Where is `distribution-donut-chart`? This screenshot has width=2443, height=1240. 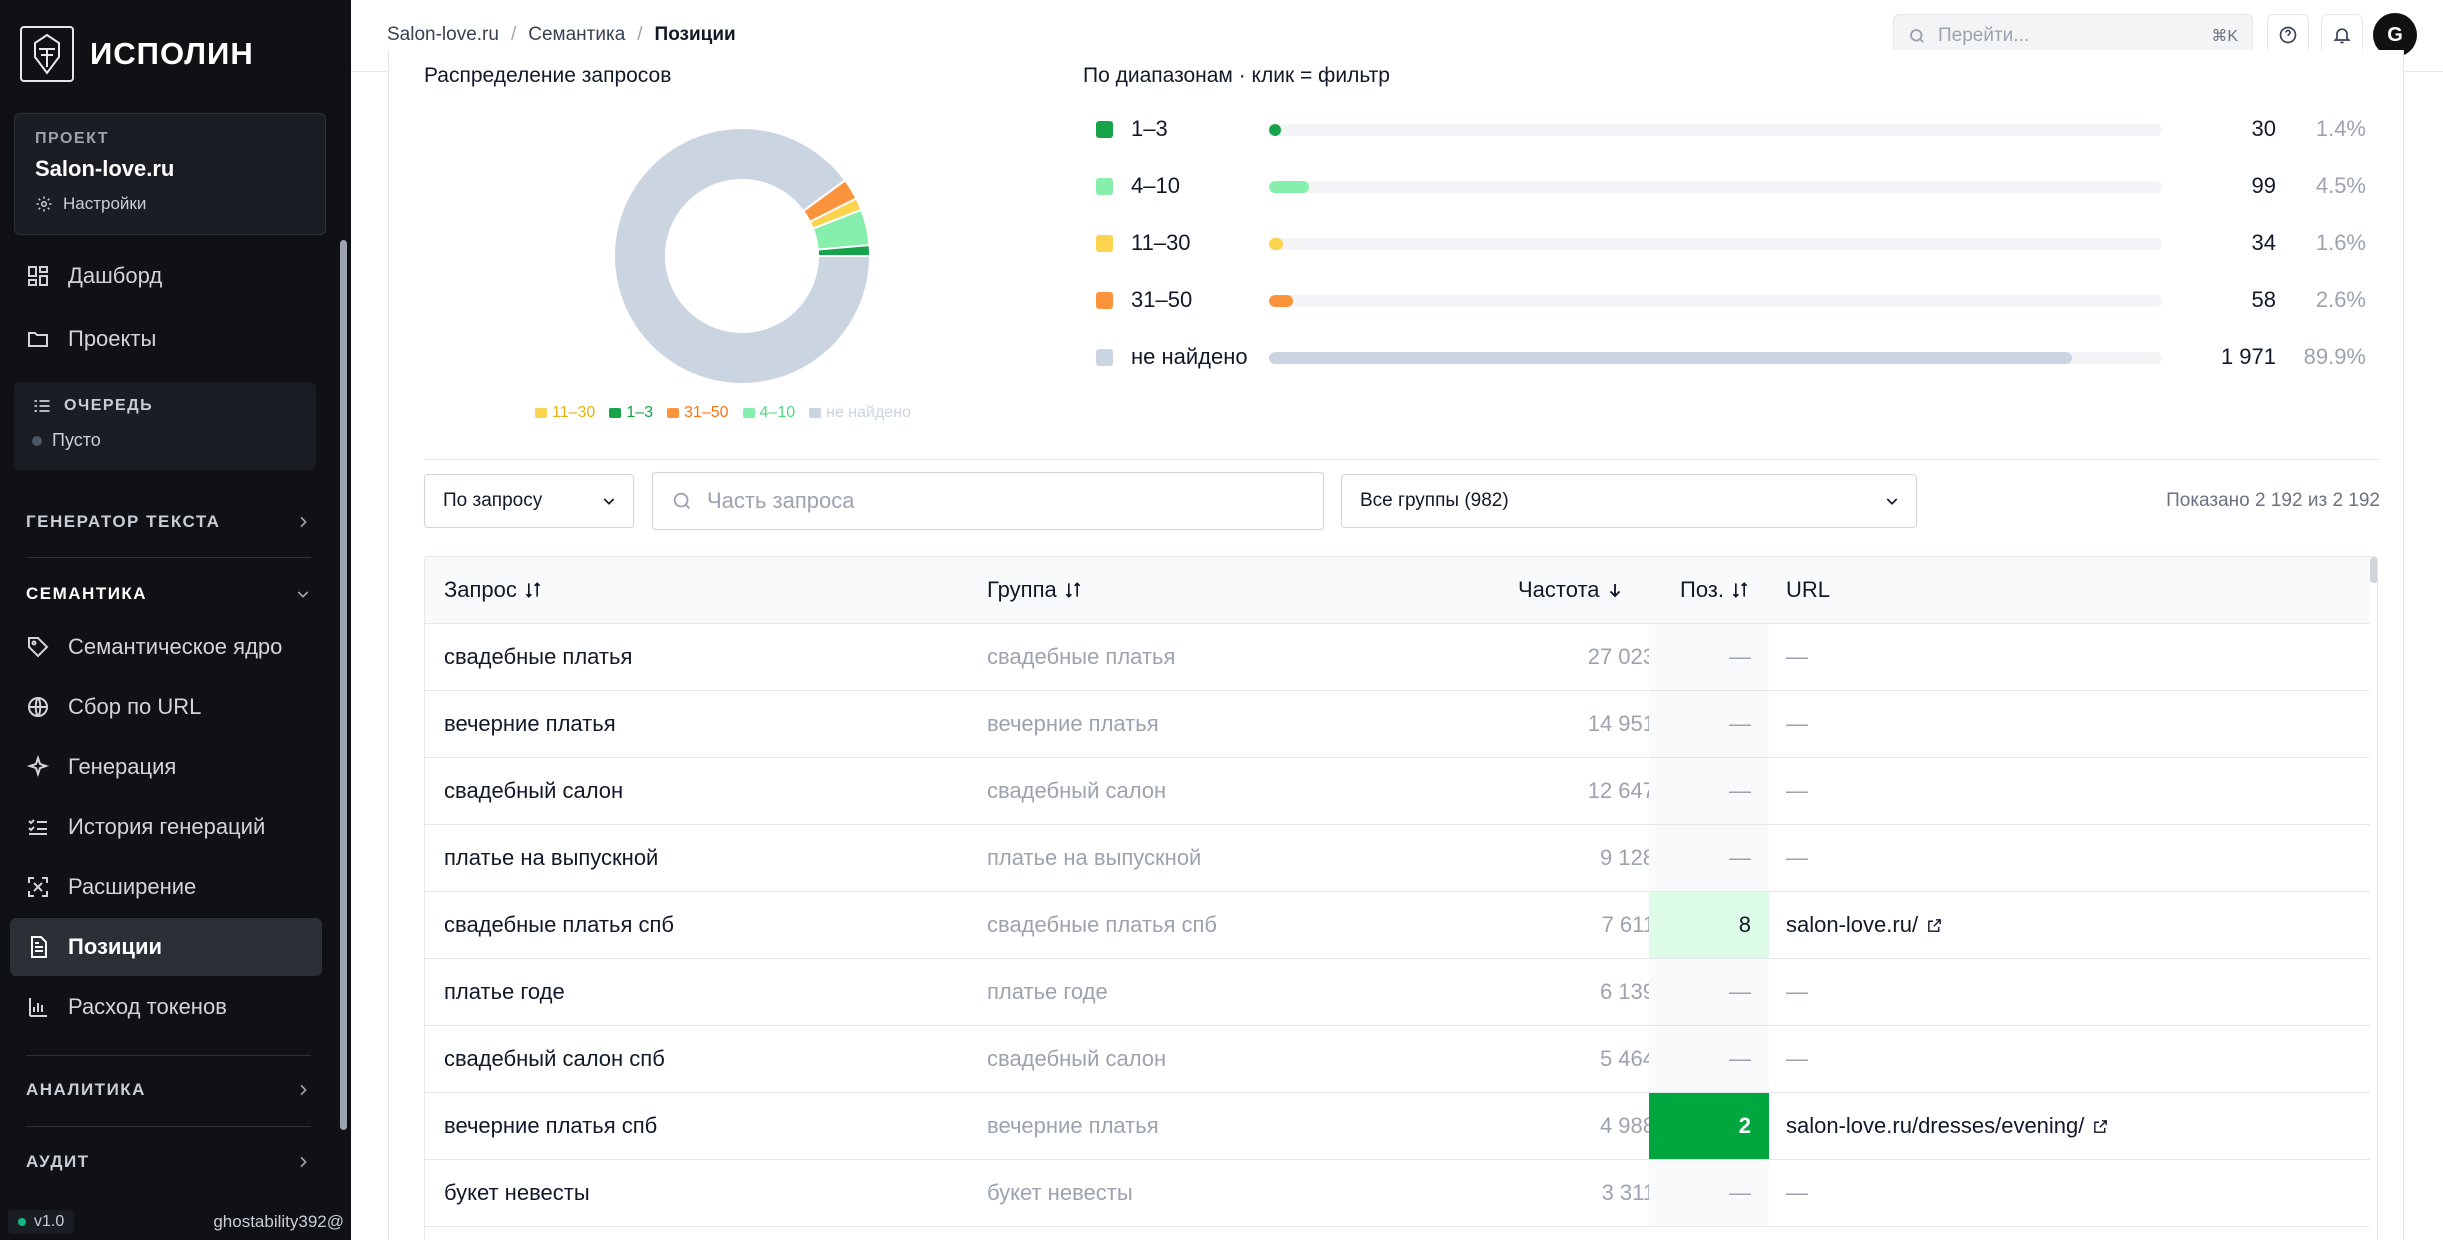
distribution-donut-chart is located at coordinates (742, 256).